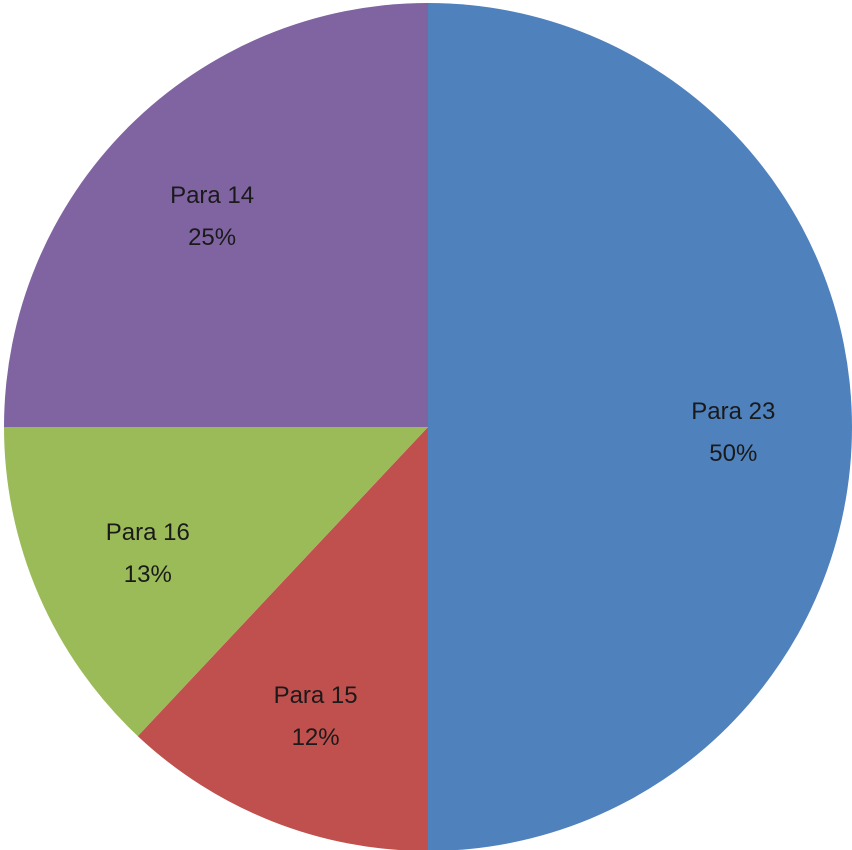 Image resolution: width=852 pixels, height=850 pixels. What do you see at coordinates (733, 411) in the screenshot?
I see `slice-category-name: Para 23` at bounding box center [733, 411].